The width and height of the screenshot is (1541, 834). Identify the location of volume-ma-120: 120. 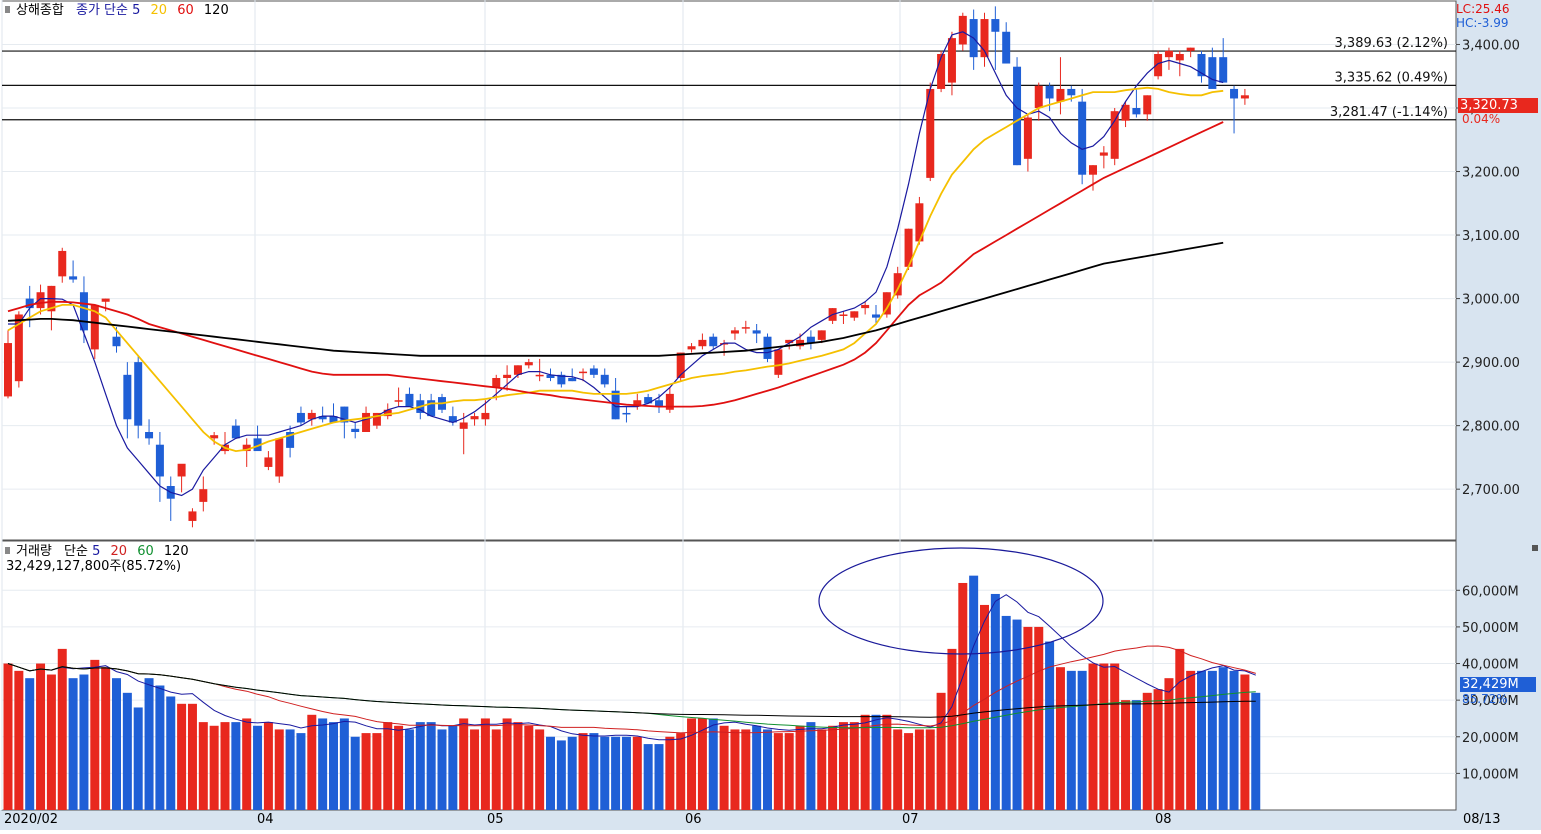
(176, 551).